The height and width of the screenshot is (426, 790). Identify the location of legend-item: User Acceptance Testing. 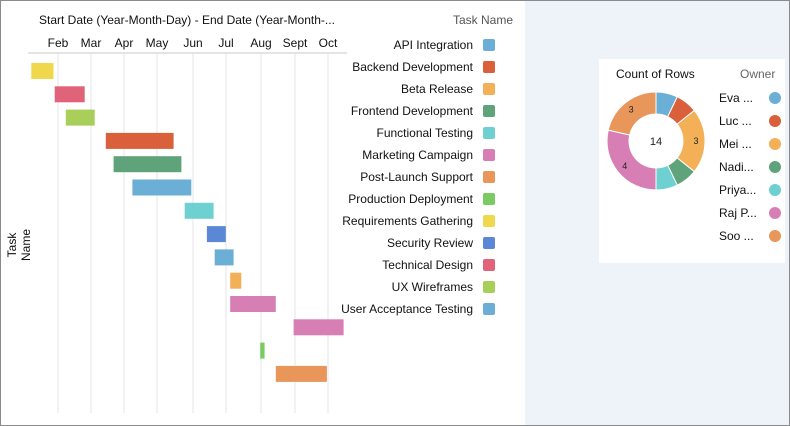
(418, 309).